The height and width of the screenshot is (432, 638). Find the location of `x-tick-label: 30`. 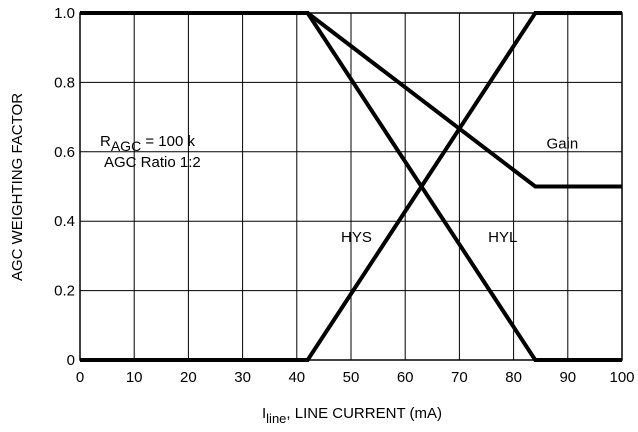

x-tick-label: 30 is located at coordinates (242, 377).